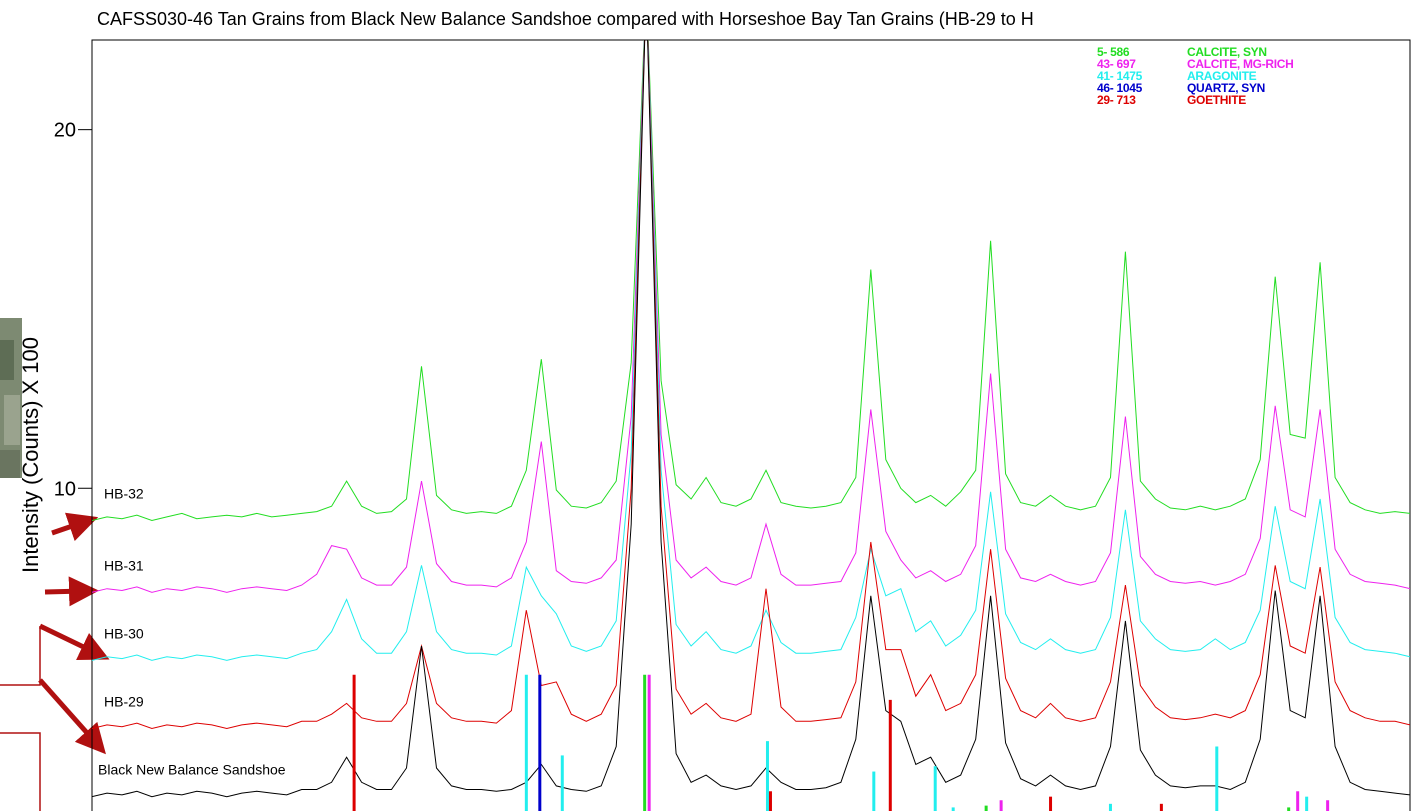 The height and width of the screenshot is (811, 1427). What do you see at coordinates (30, 455) in the screenshot?
I see `y-axis-label: Intensity (Counts) X 100` at bounding box center [30, 455].